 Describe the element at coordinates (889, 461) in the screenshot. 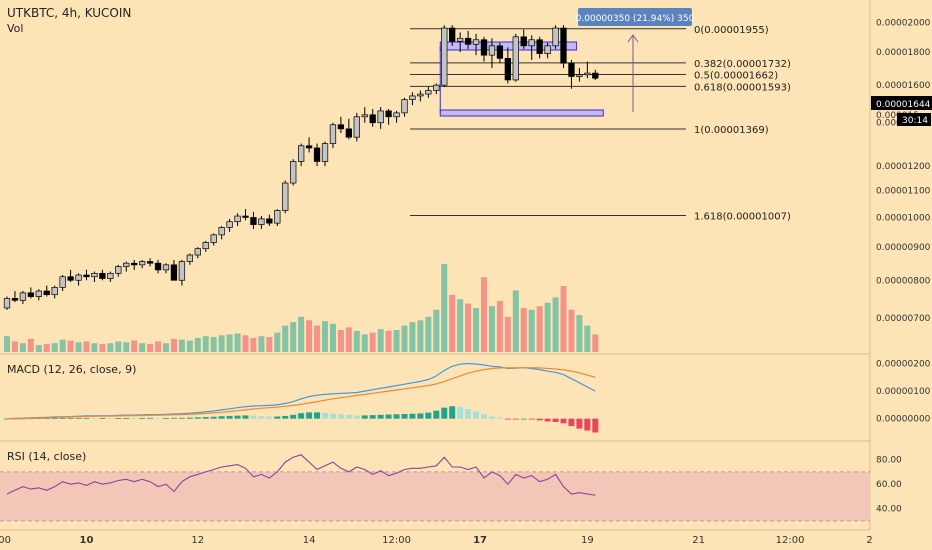

I see `rsi-tick-label: 80.00` at that location.